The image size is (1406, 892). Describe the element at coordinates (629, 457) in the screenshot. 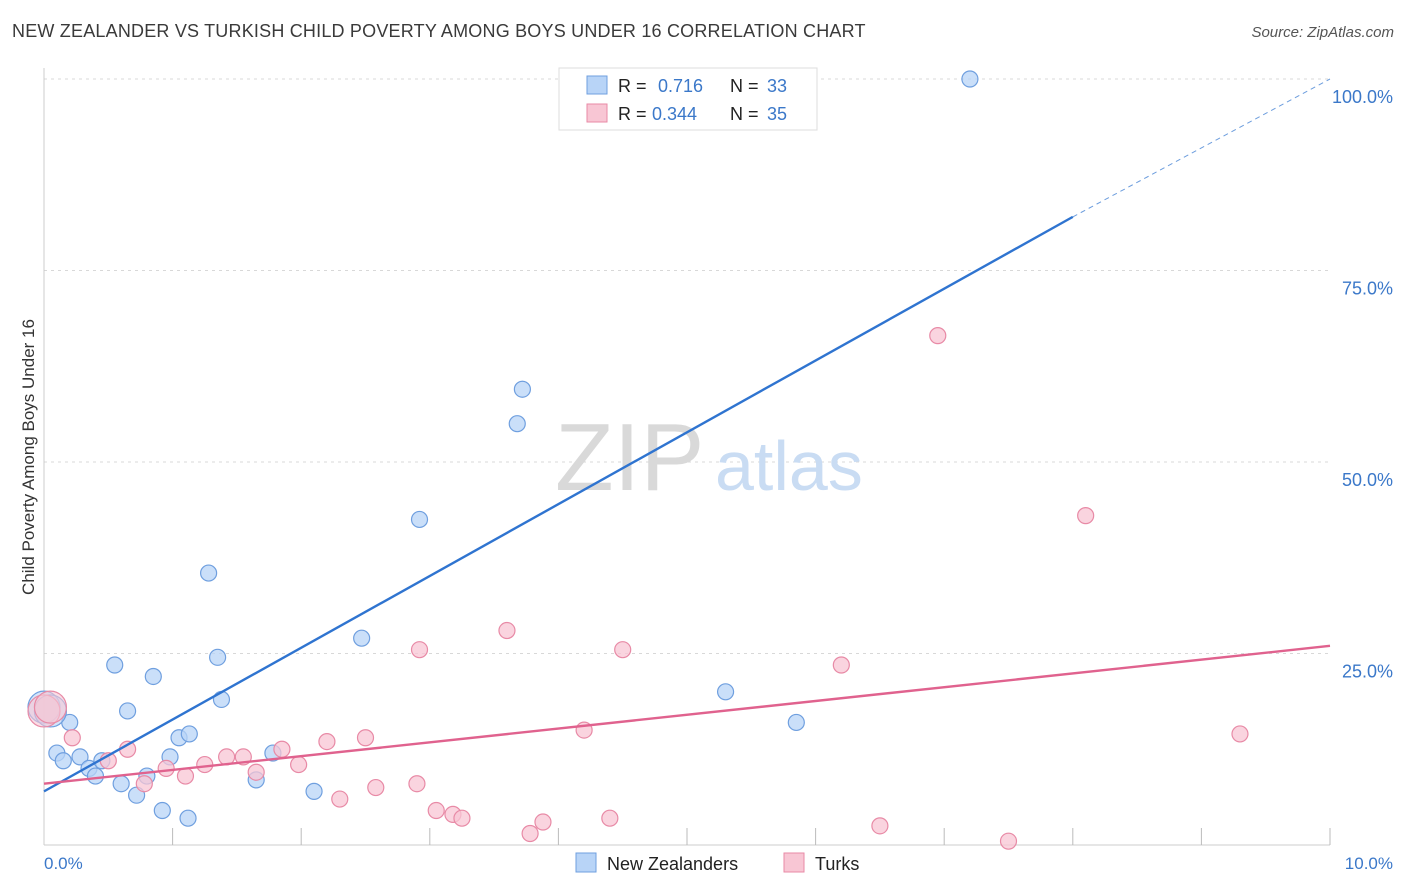

I see `watermark-zip: ZIP` at that location.